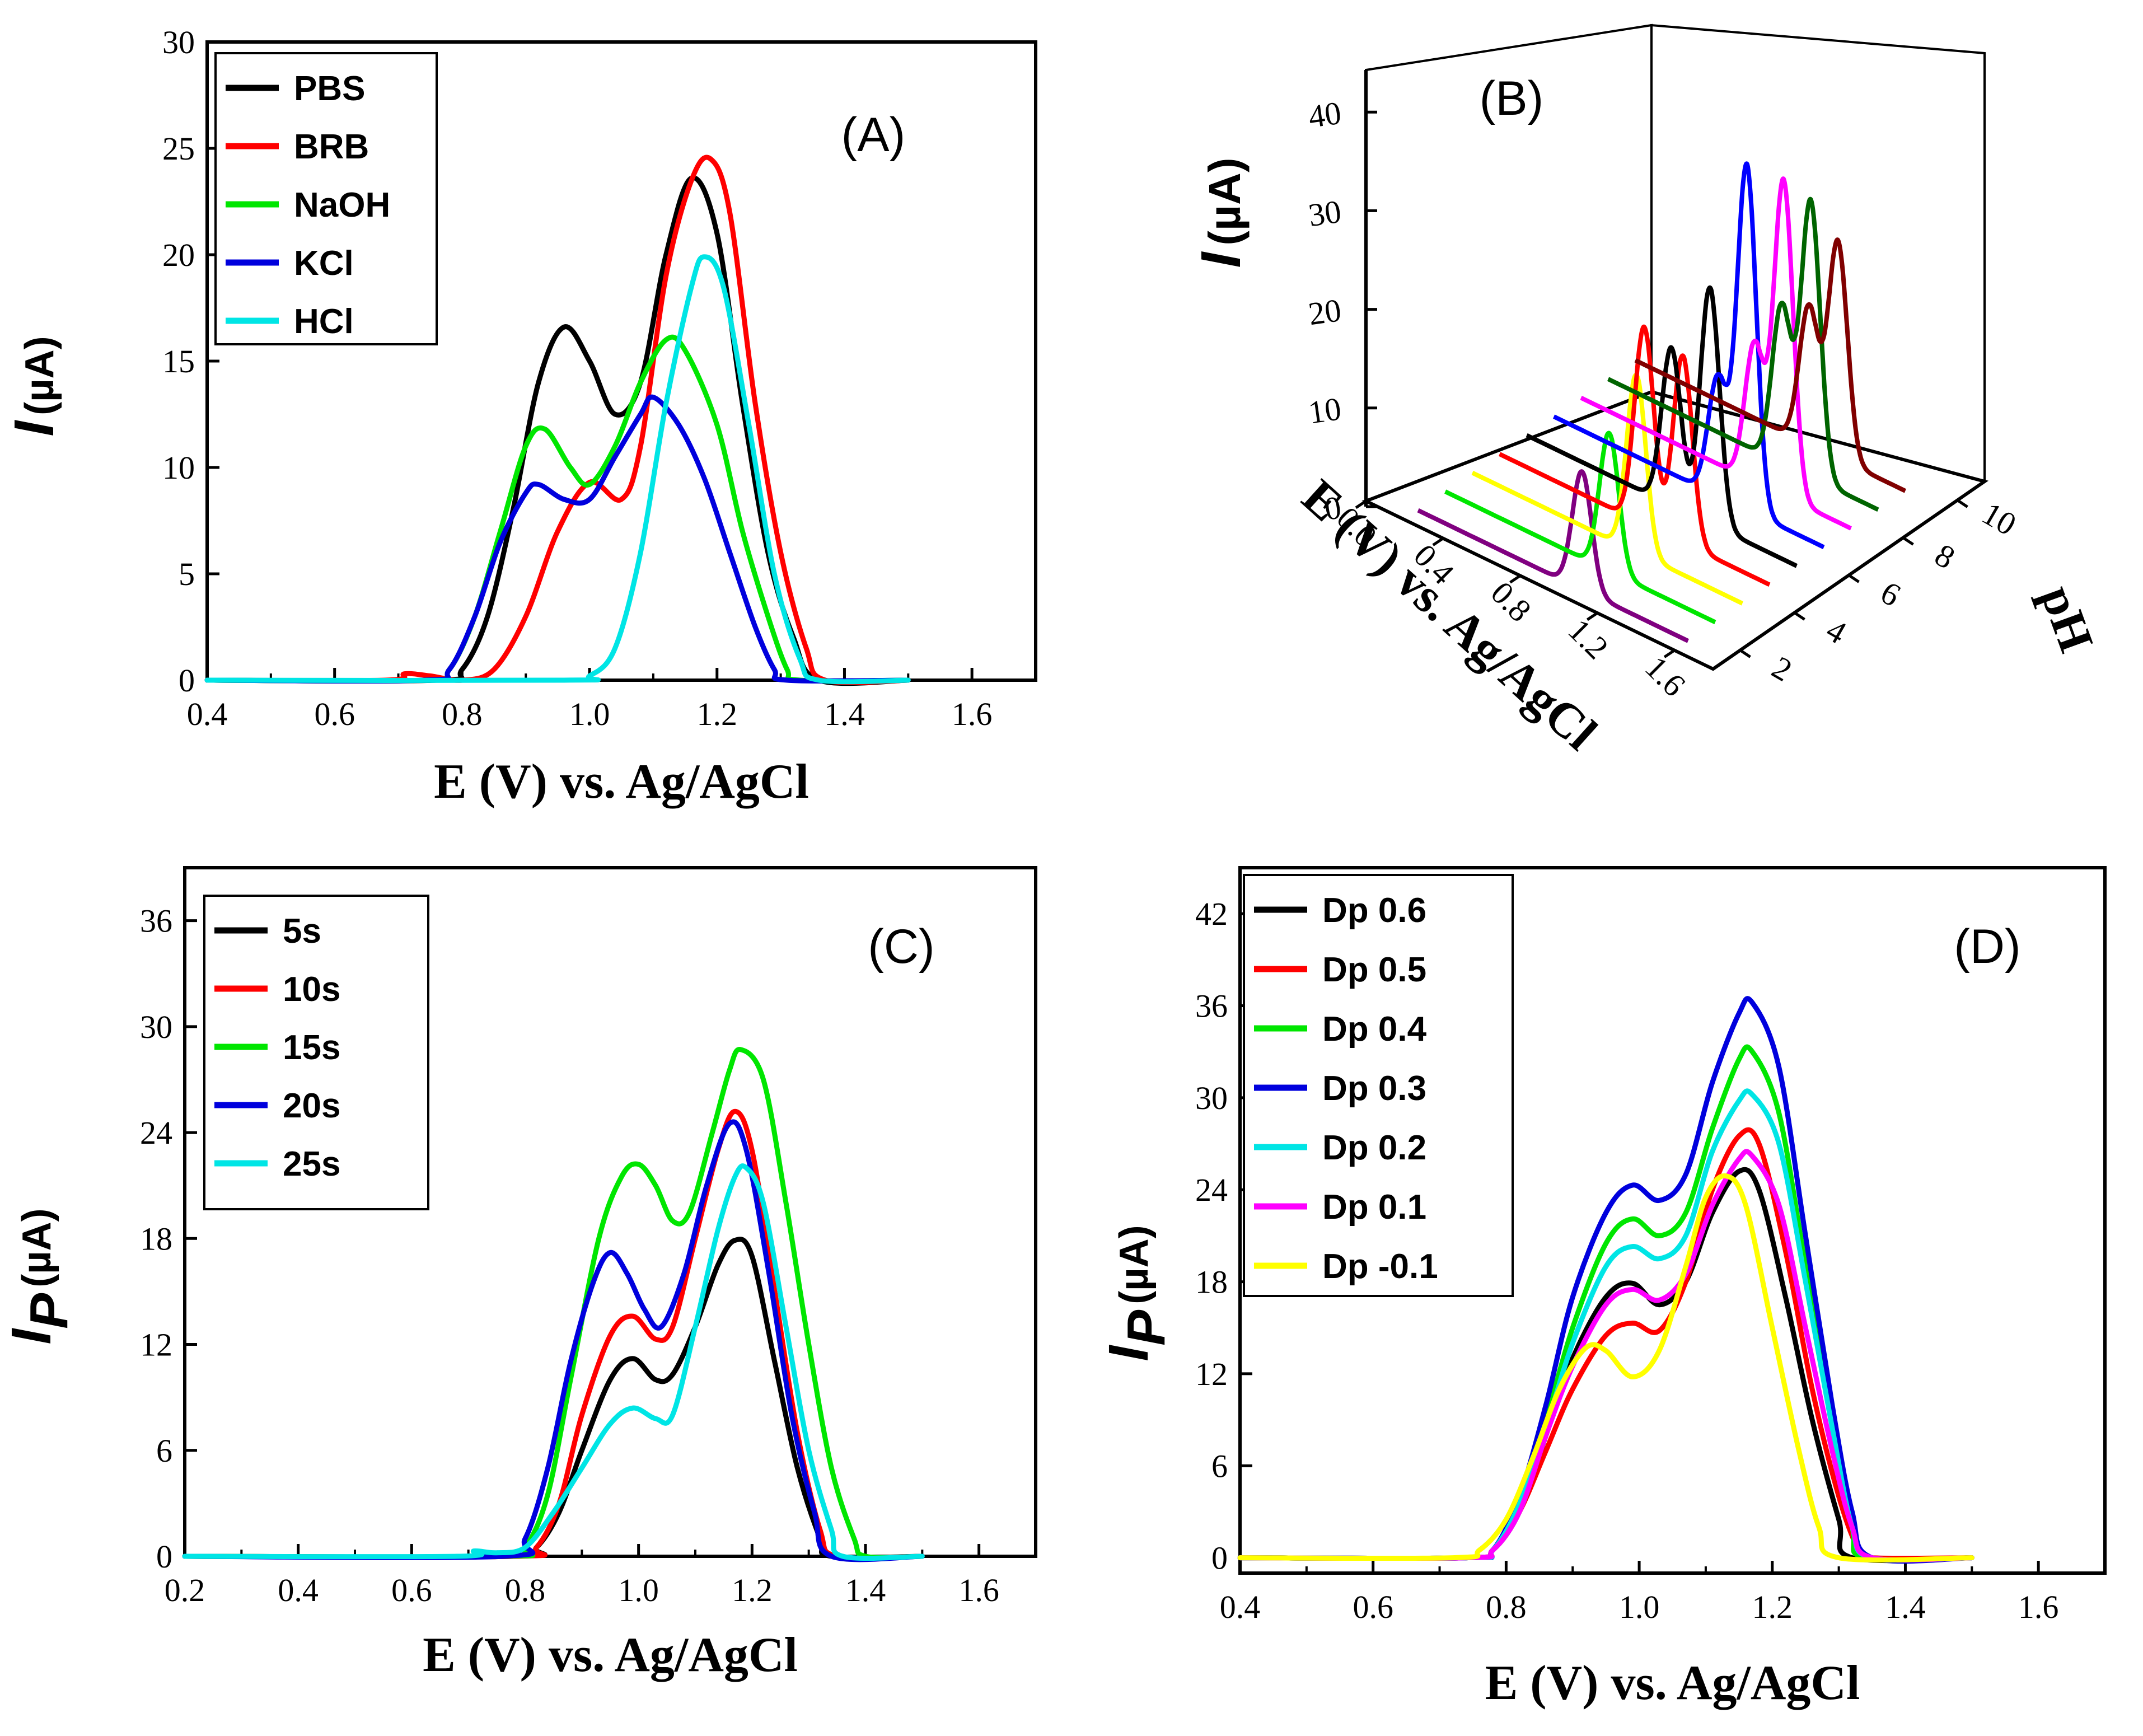  What do you see at coordinates (1374, 970) in the screenshot?
I see `legend-label: Dp 0.5` at bounding box center [1374, 970].